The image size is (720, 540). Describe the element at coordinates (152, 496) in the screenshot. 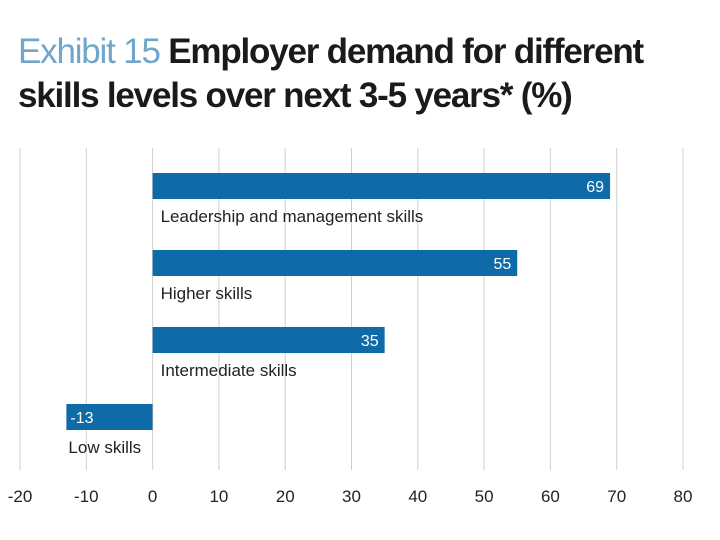

I see `x-tick-label: 0` at that location.